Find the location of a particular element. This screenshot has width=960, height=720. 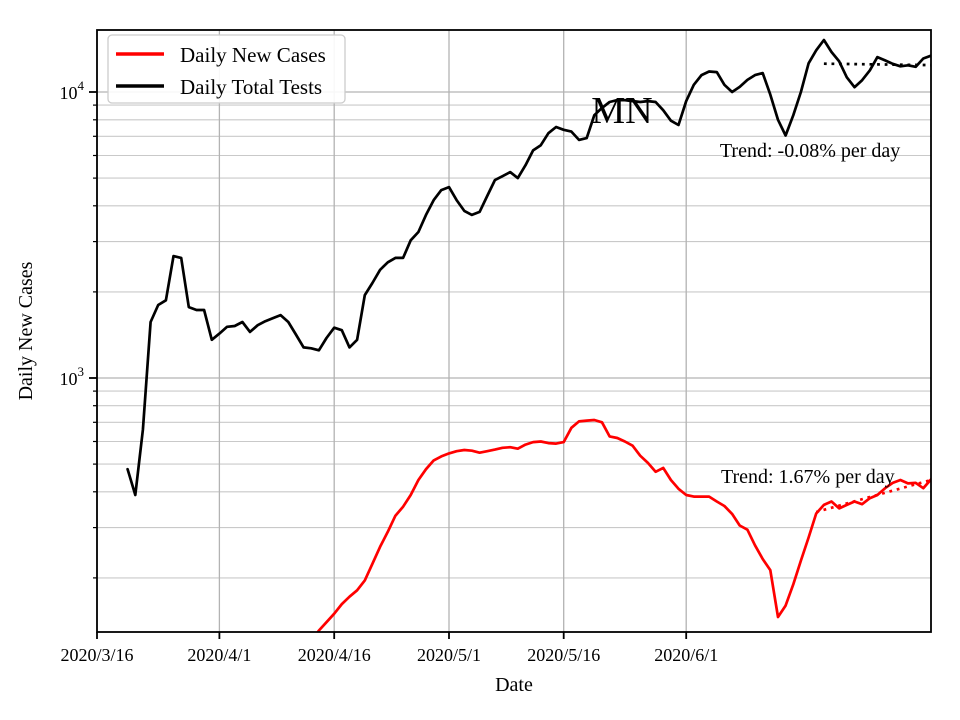

legend-box is located at coordinates (226, 69).